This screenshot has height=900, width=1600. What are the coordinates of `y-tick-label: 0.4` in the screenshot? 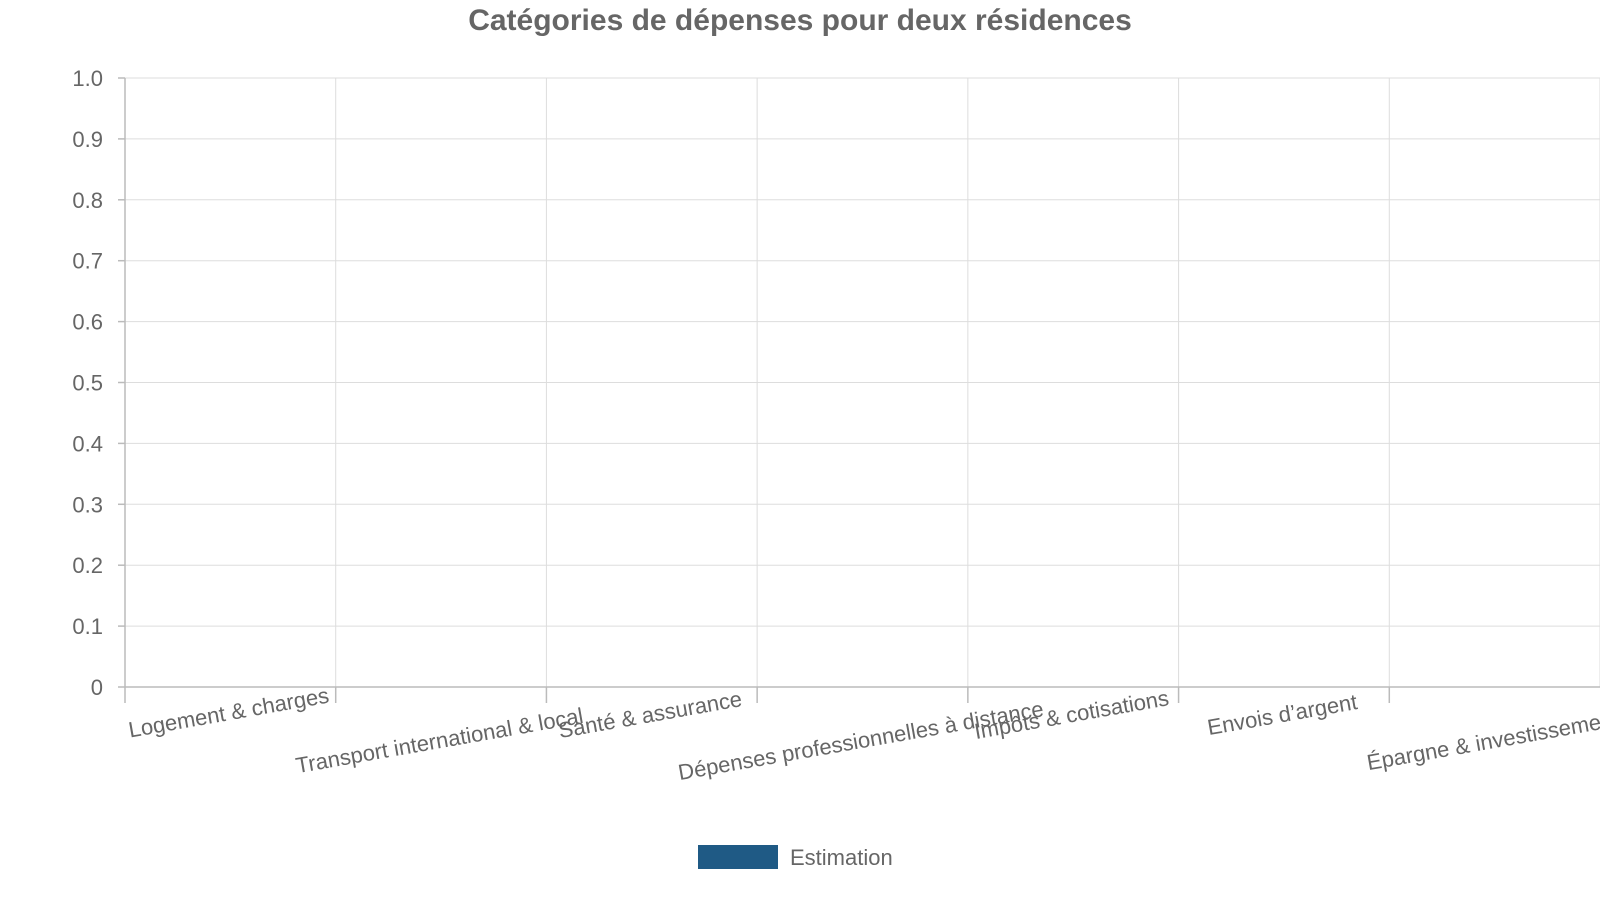 It's located at (87, 443).